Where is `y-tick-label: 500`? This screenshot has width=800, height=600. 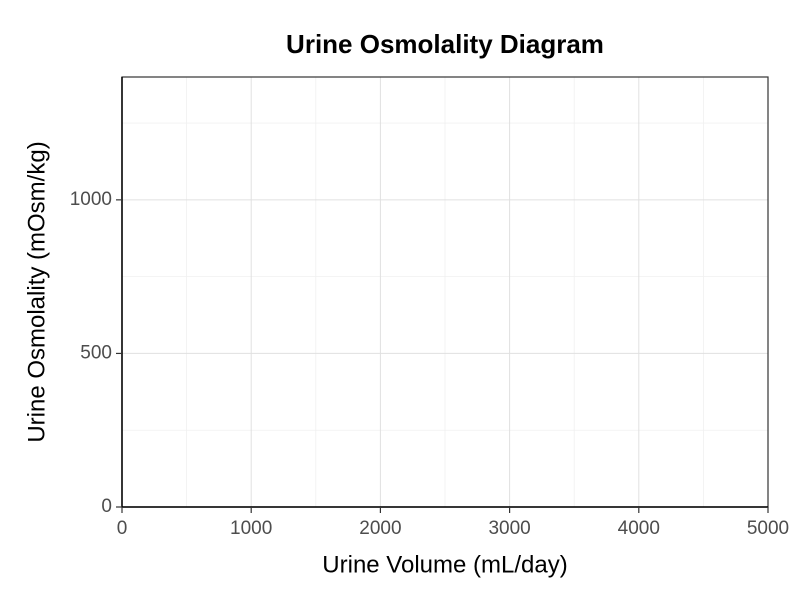
y-tick-label: 500 is located at coordinates (96, 352).